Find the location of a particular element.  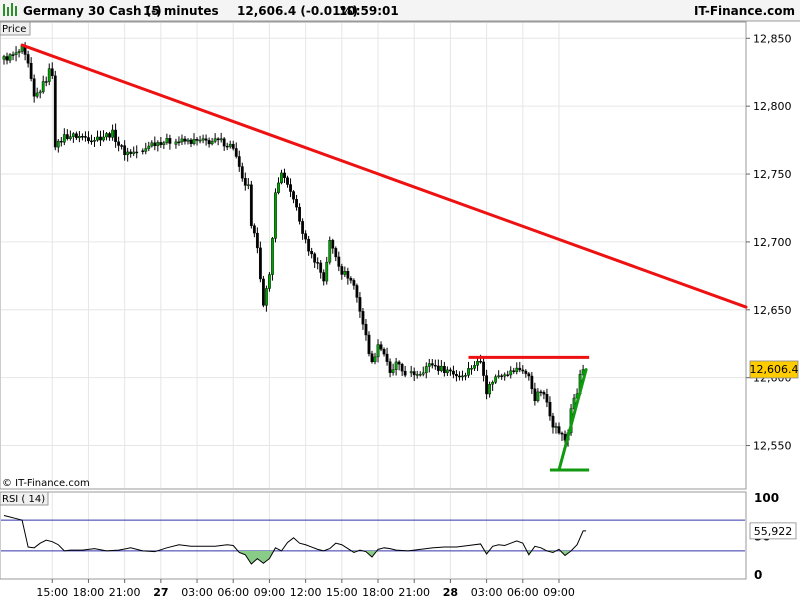

time-tick-label: 09:00 is located at coordinates (559, 592).